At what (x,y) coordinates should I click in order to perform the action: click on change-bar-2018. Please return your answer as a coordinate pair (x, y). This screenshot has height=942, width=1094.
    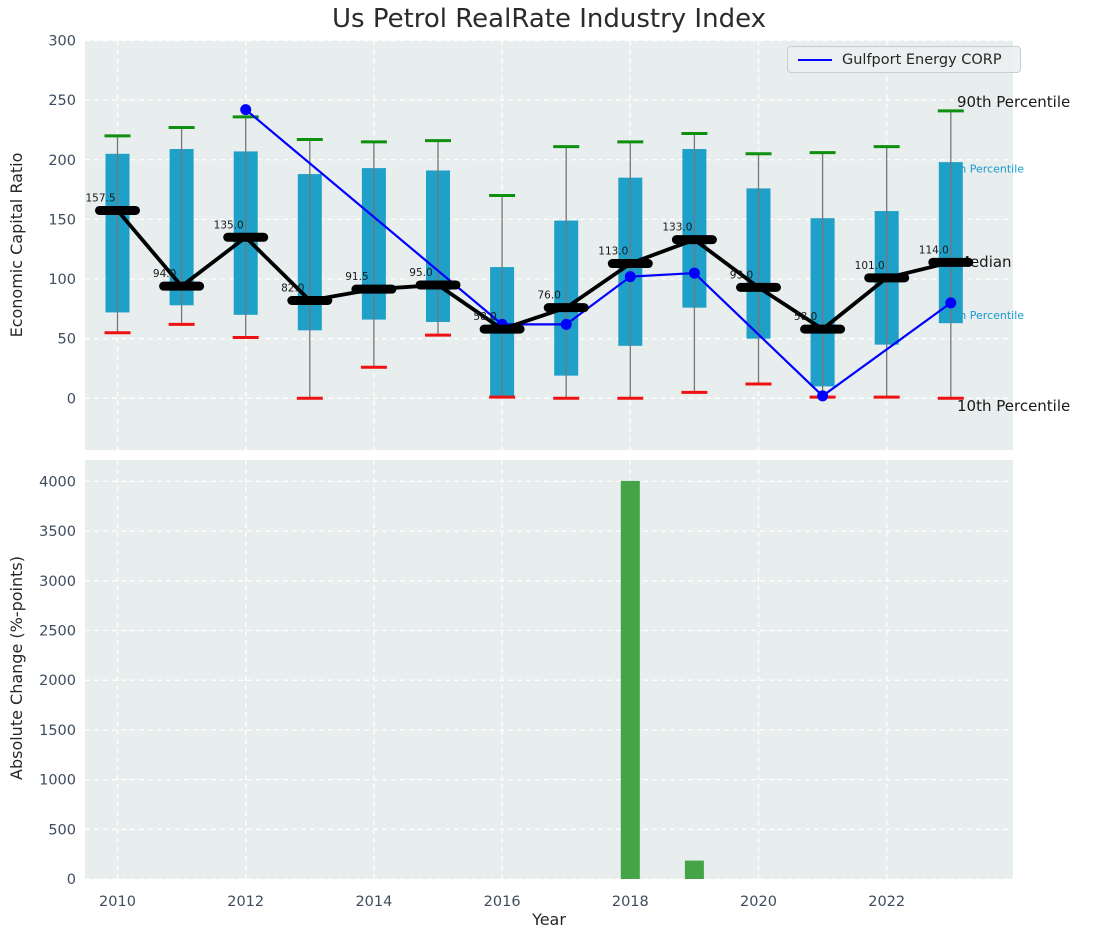
    Looking at the image, I should click on (630, 679).